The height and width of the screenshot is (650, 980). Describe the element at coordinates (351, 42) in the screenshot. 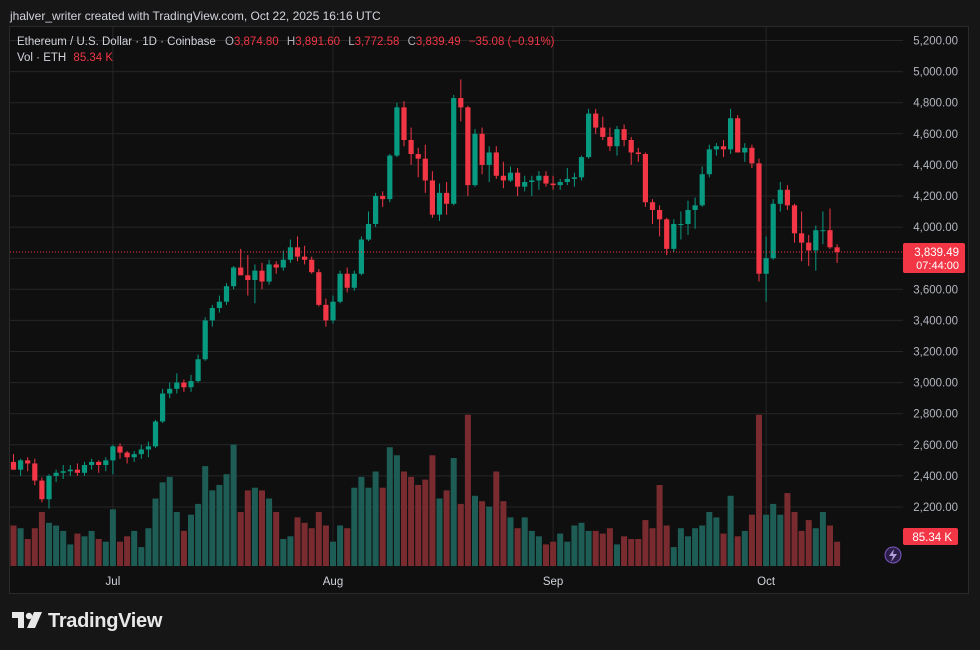

I see `low-label: L` at that location.